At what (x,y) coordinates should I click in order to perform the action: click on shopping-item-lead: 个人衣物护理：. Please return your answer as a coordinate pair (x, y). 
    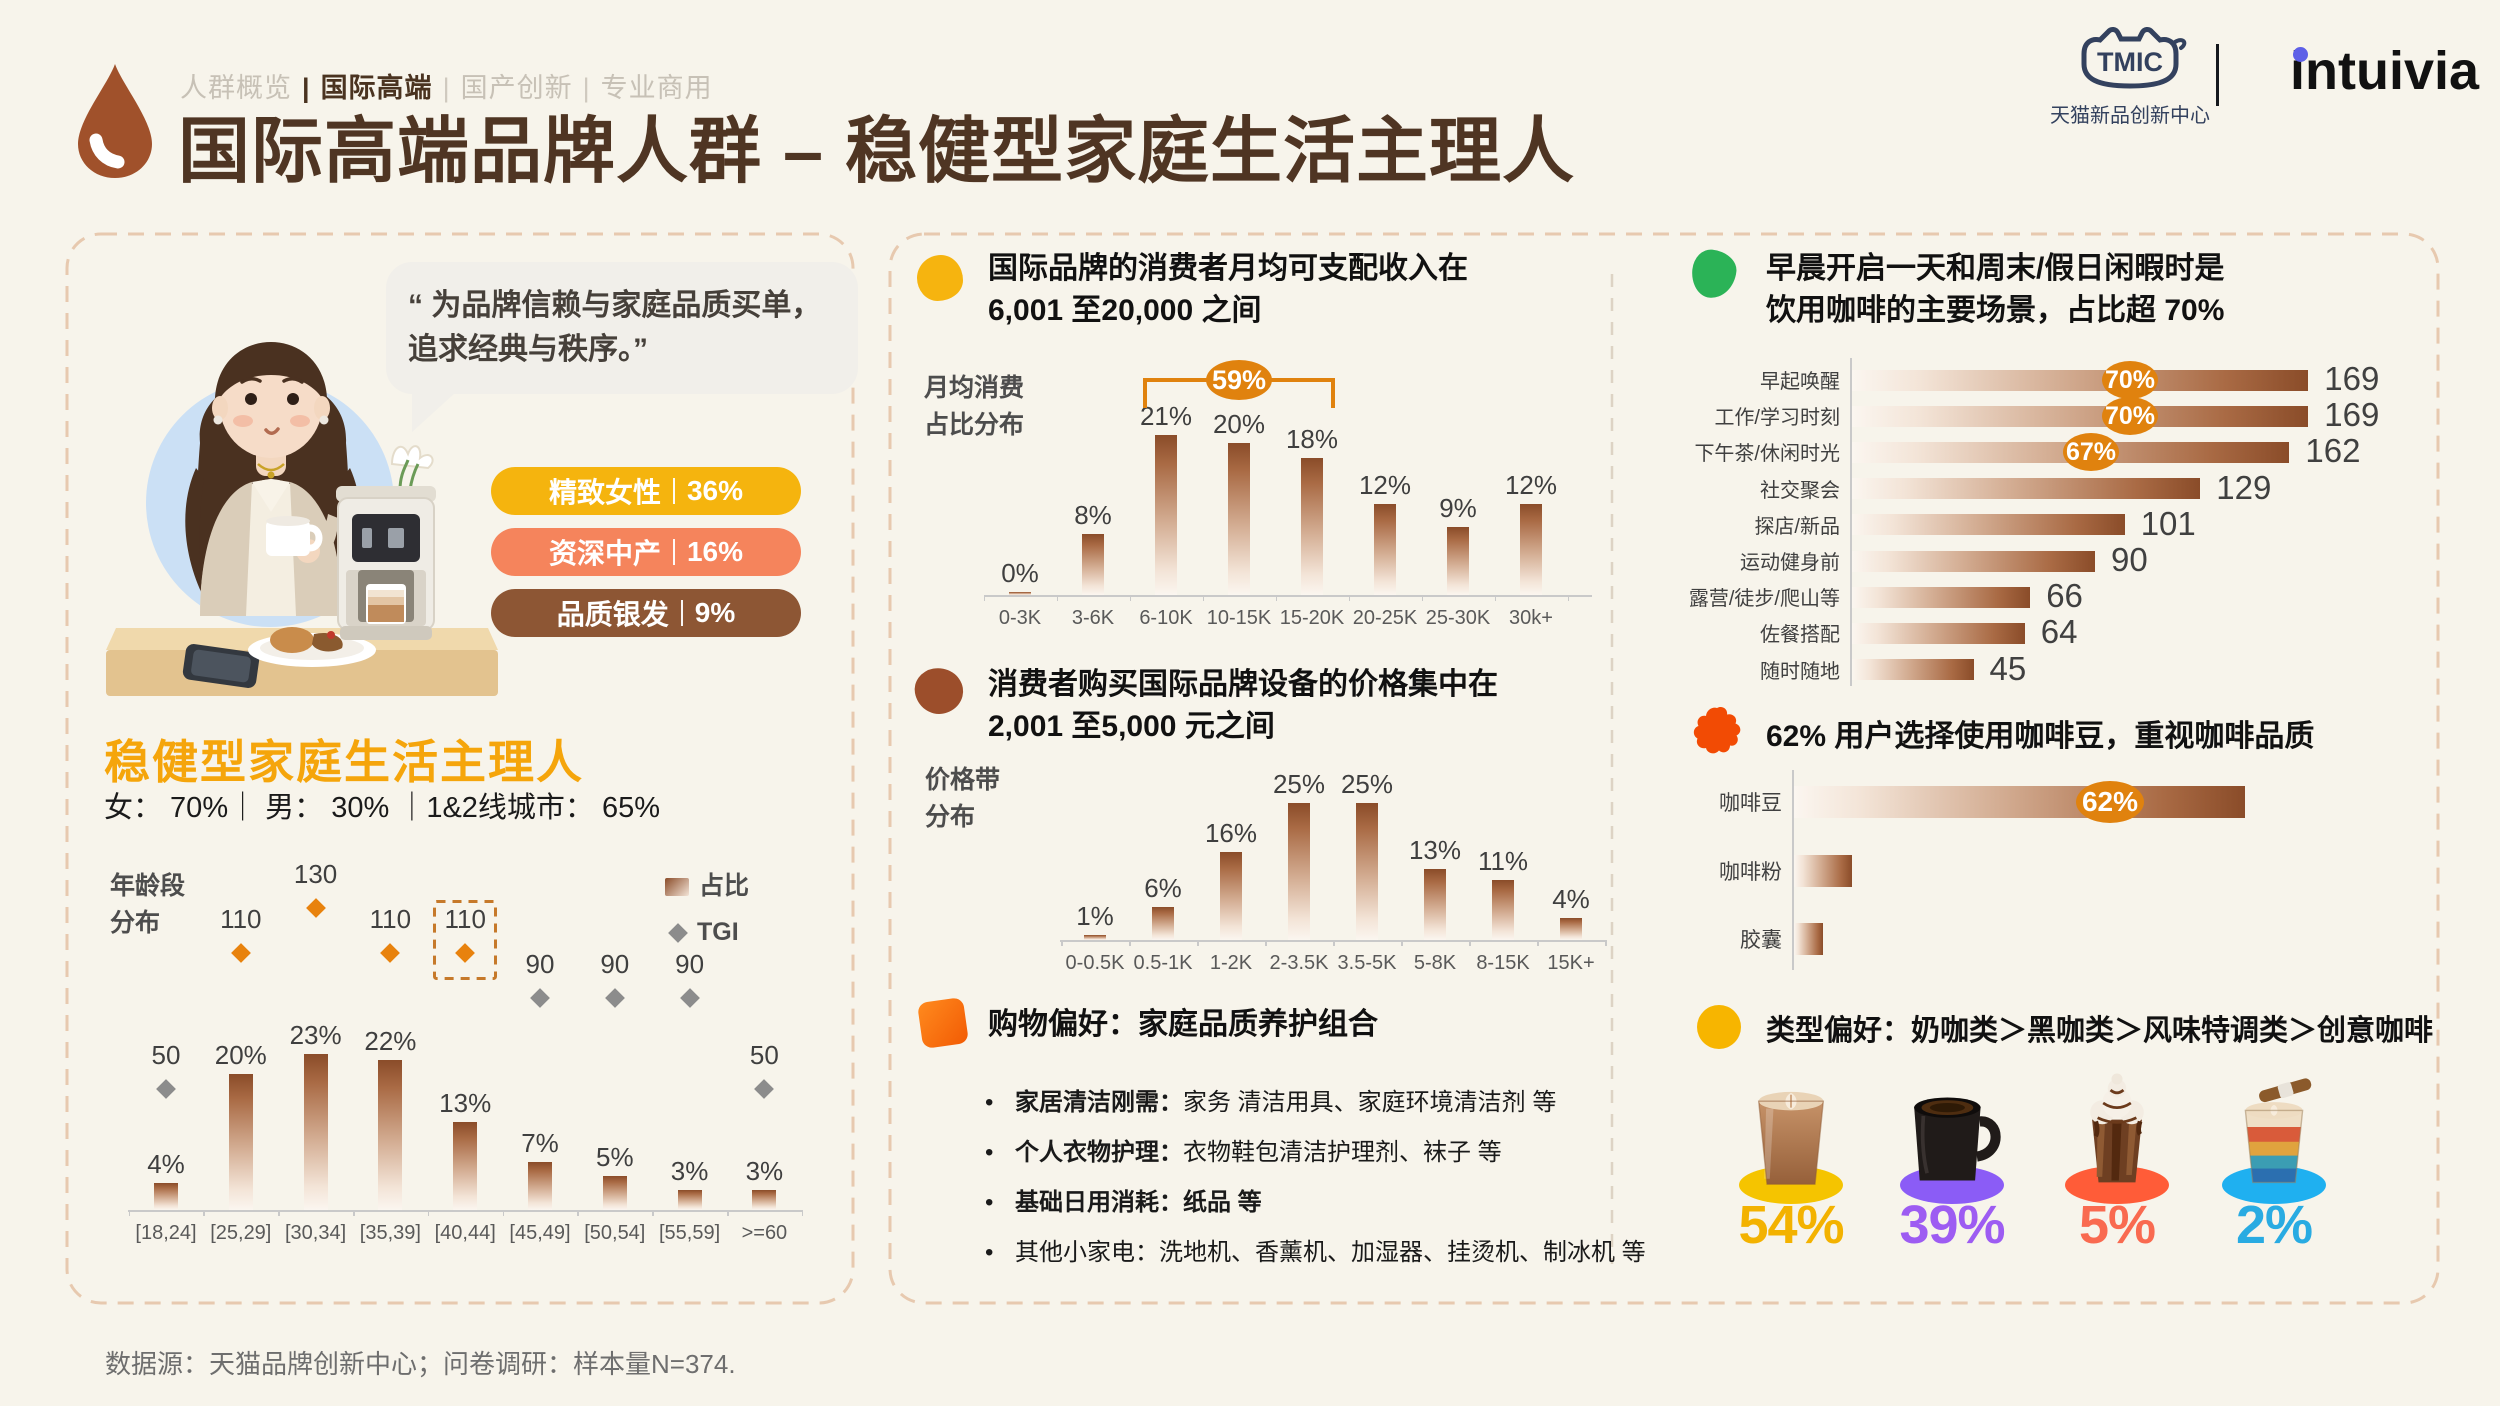
    Looking at the image, I should click on (1099, 1152).